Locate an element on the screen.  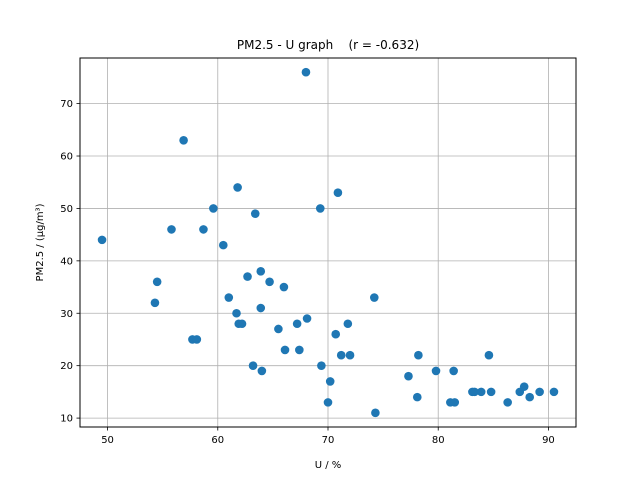
y-tick-label: 60 is located at coordinates (66, 157).